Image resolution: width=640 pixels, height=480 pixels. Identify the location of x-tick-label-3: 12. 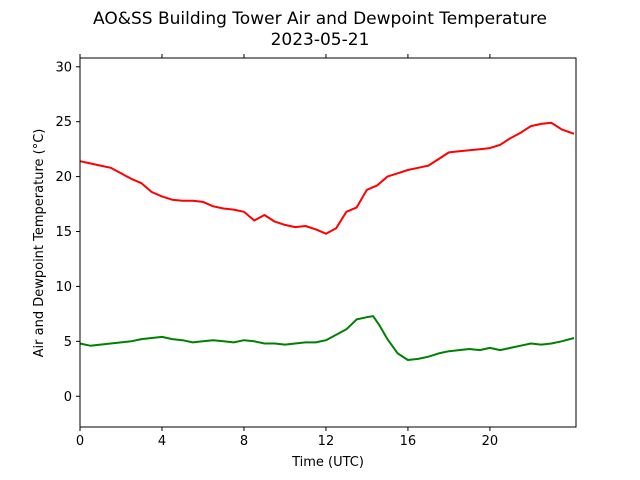
(326, 441).